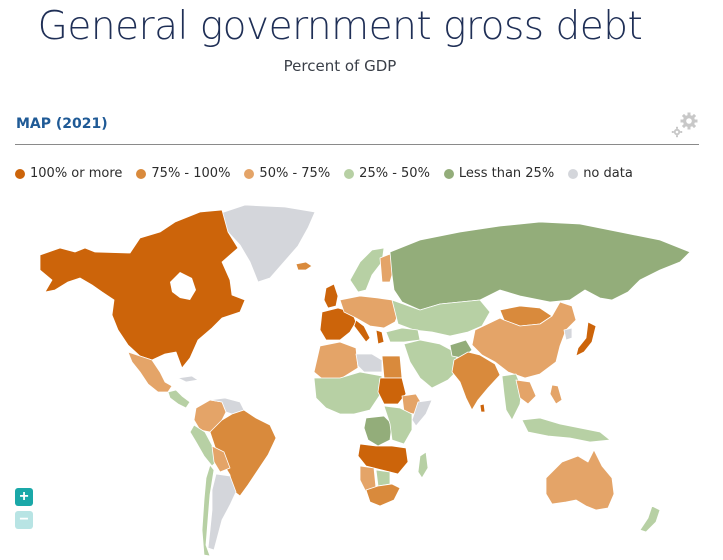 The image size is (723, 560). Describe the element at coordinates (526, 392) in the screenshot. I see `region-indochina` at that location.